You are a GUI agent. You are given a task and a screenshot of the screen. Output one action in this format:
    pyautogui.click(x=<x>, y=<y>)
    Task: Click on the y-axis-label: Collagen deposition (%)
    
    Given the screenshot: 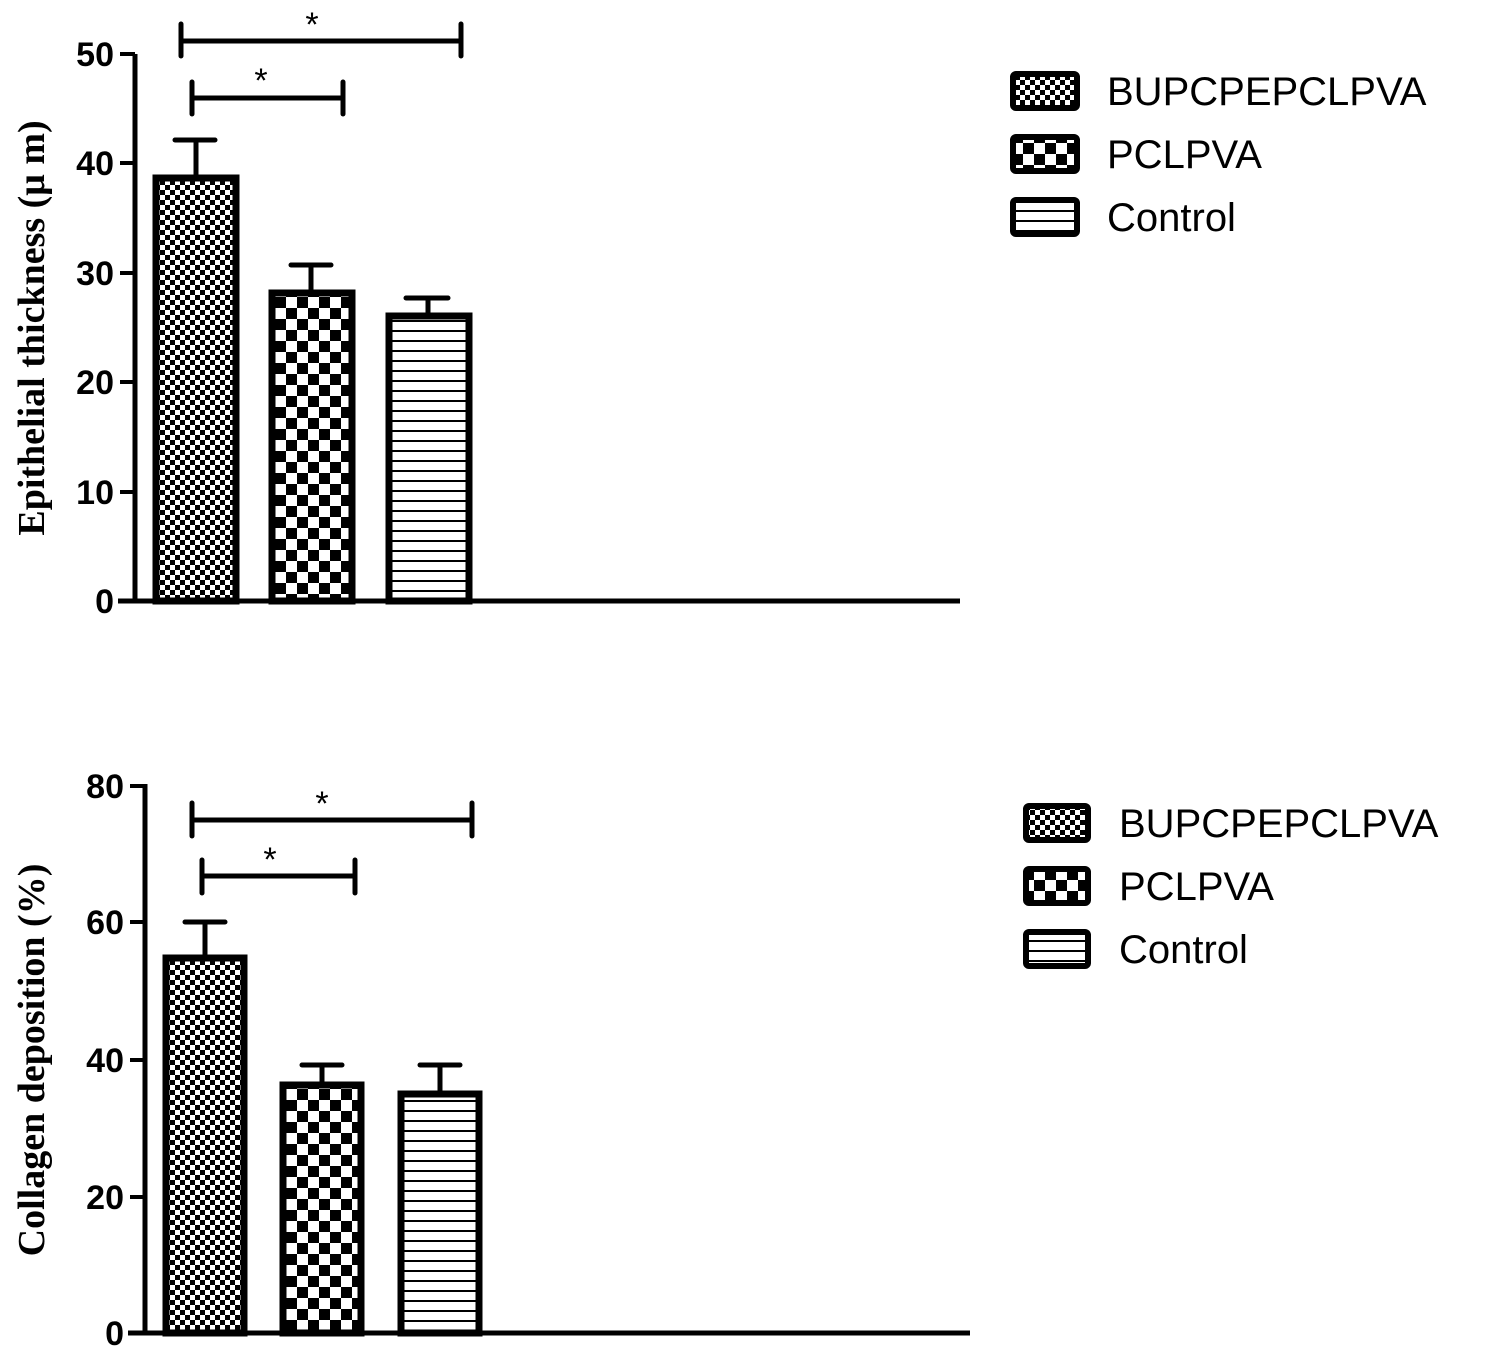 What is the action you would take?
    pyautogui.click(x=32, y=1060)
    